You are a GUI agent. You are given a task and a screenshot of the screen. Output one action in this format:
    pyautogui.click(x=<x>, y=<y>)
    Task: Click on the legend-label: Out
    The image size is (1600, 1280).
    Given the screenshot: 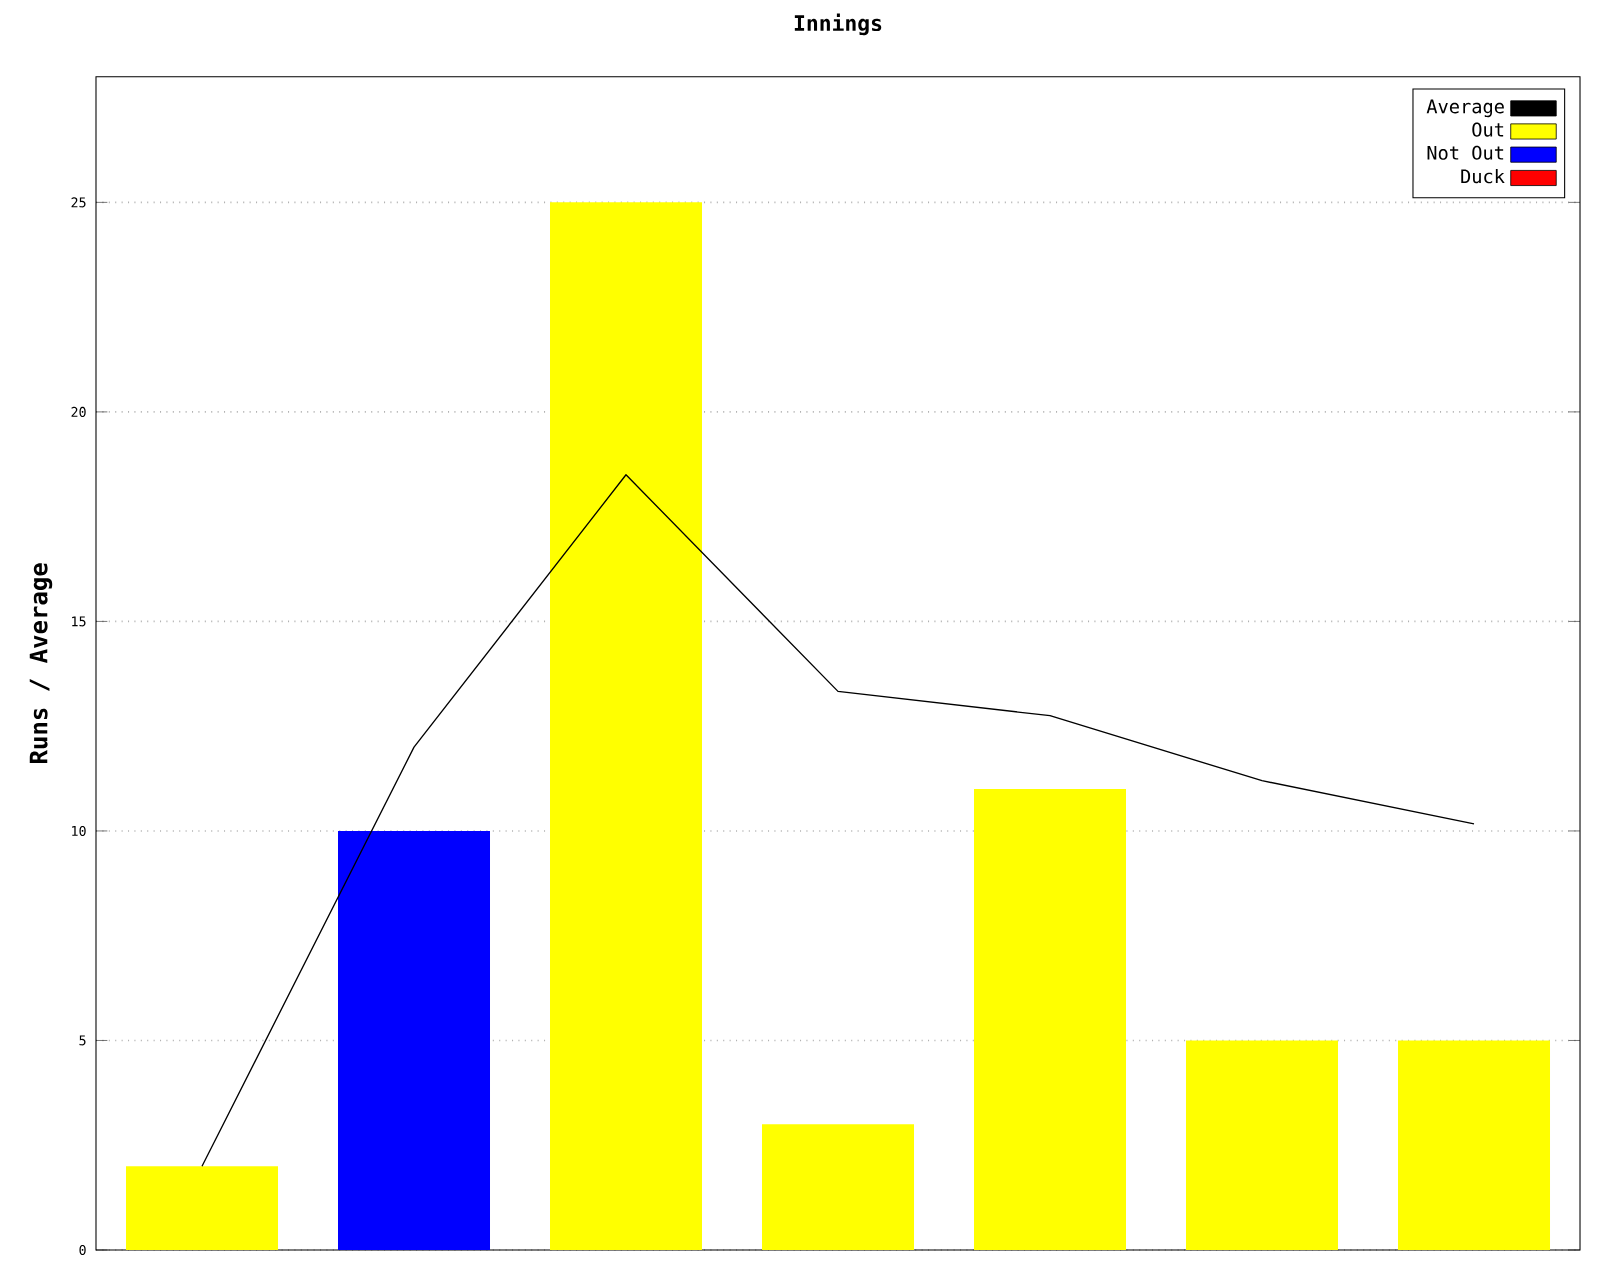 What is the action you would take?
    pyautogui.click(x=1488, y=129)
    